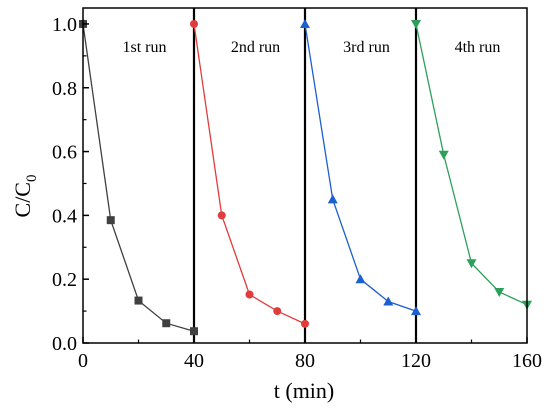  What do you see at coordinates (304, 390) in the screenshot?
I see `x-axis-title: t (min)` at bounding box center [304, 390].